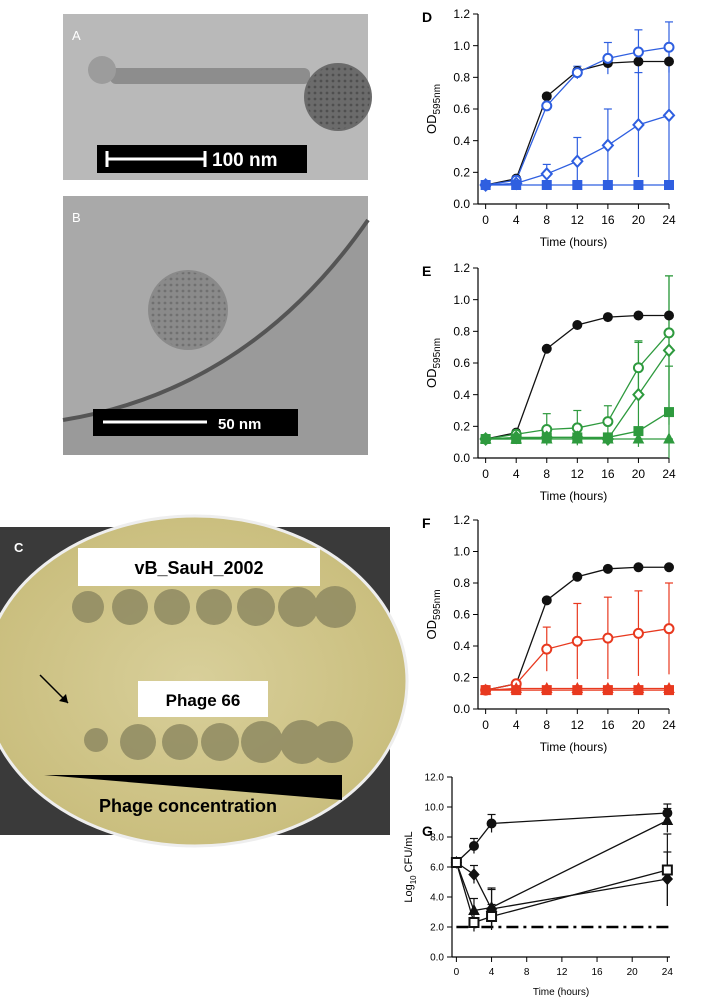 The image size is (709, 1006). What do you see at coordinates (437, 898) in the screenshot?
I see `y-tick-label: 4.0` at bounding box center [437, 898].